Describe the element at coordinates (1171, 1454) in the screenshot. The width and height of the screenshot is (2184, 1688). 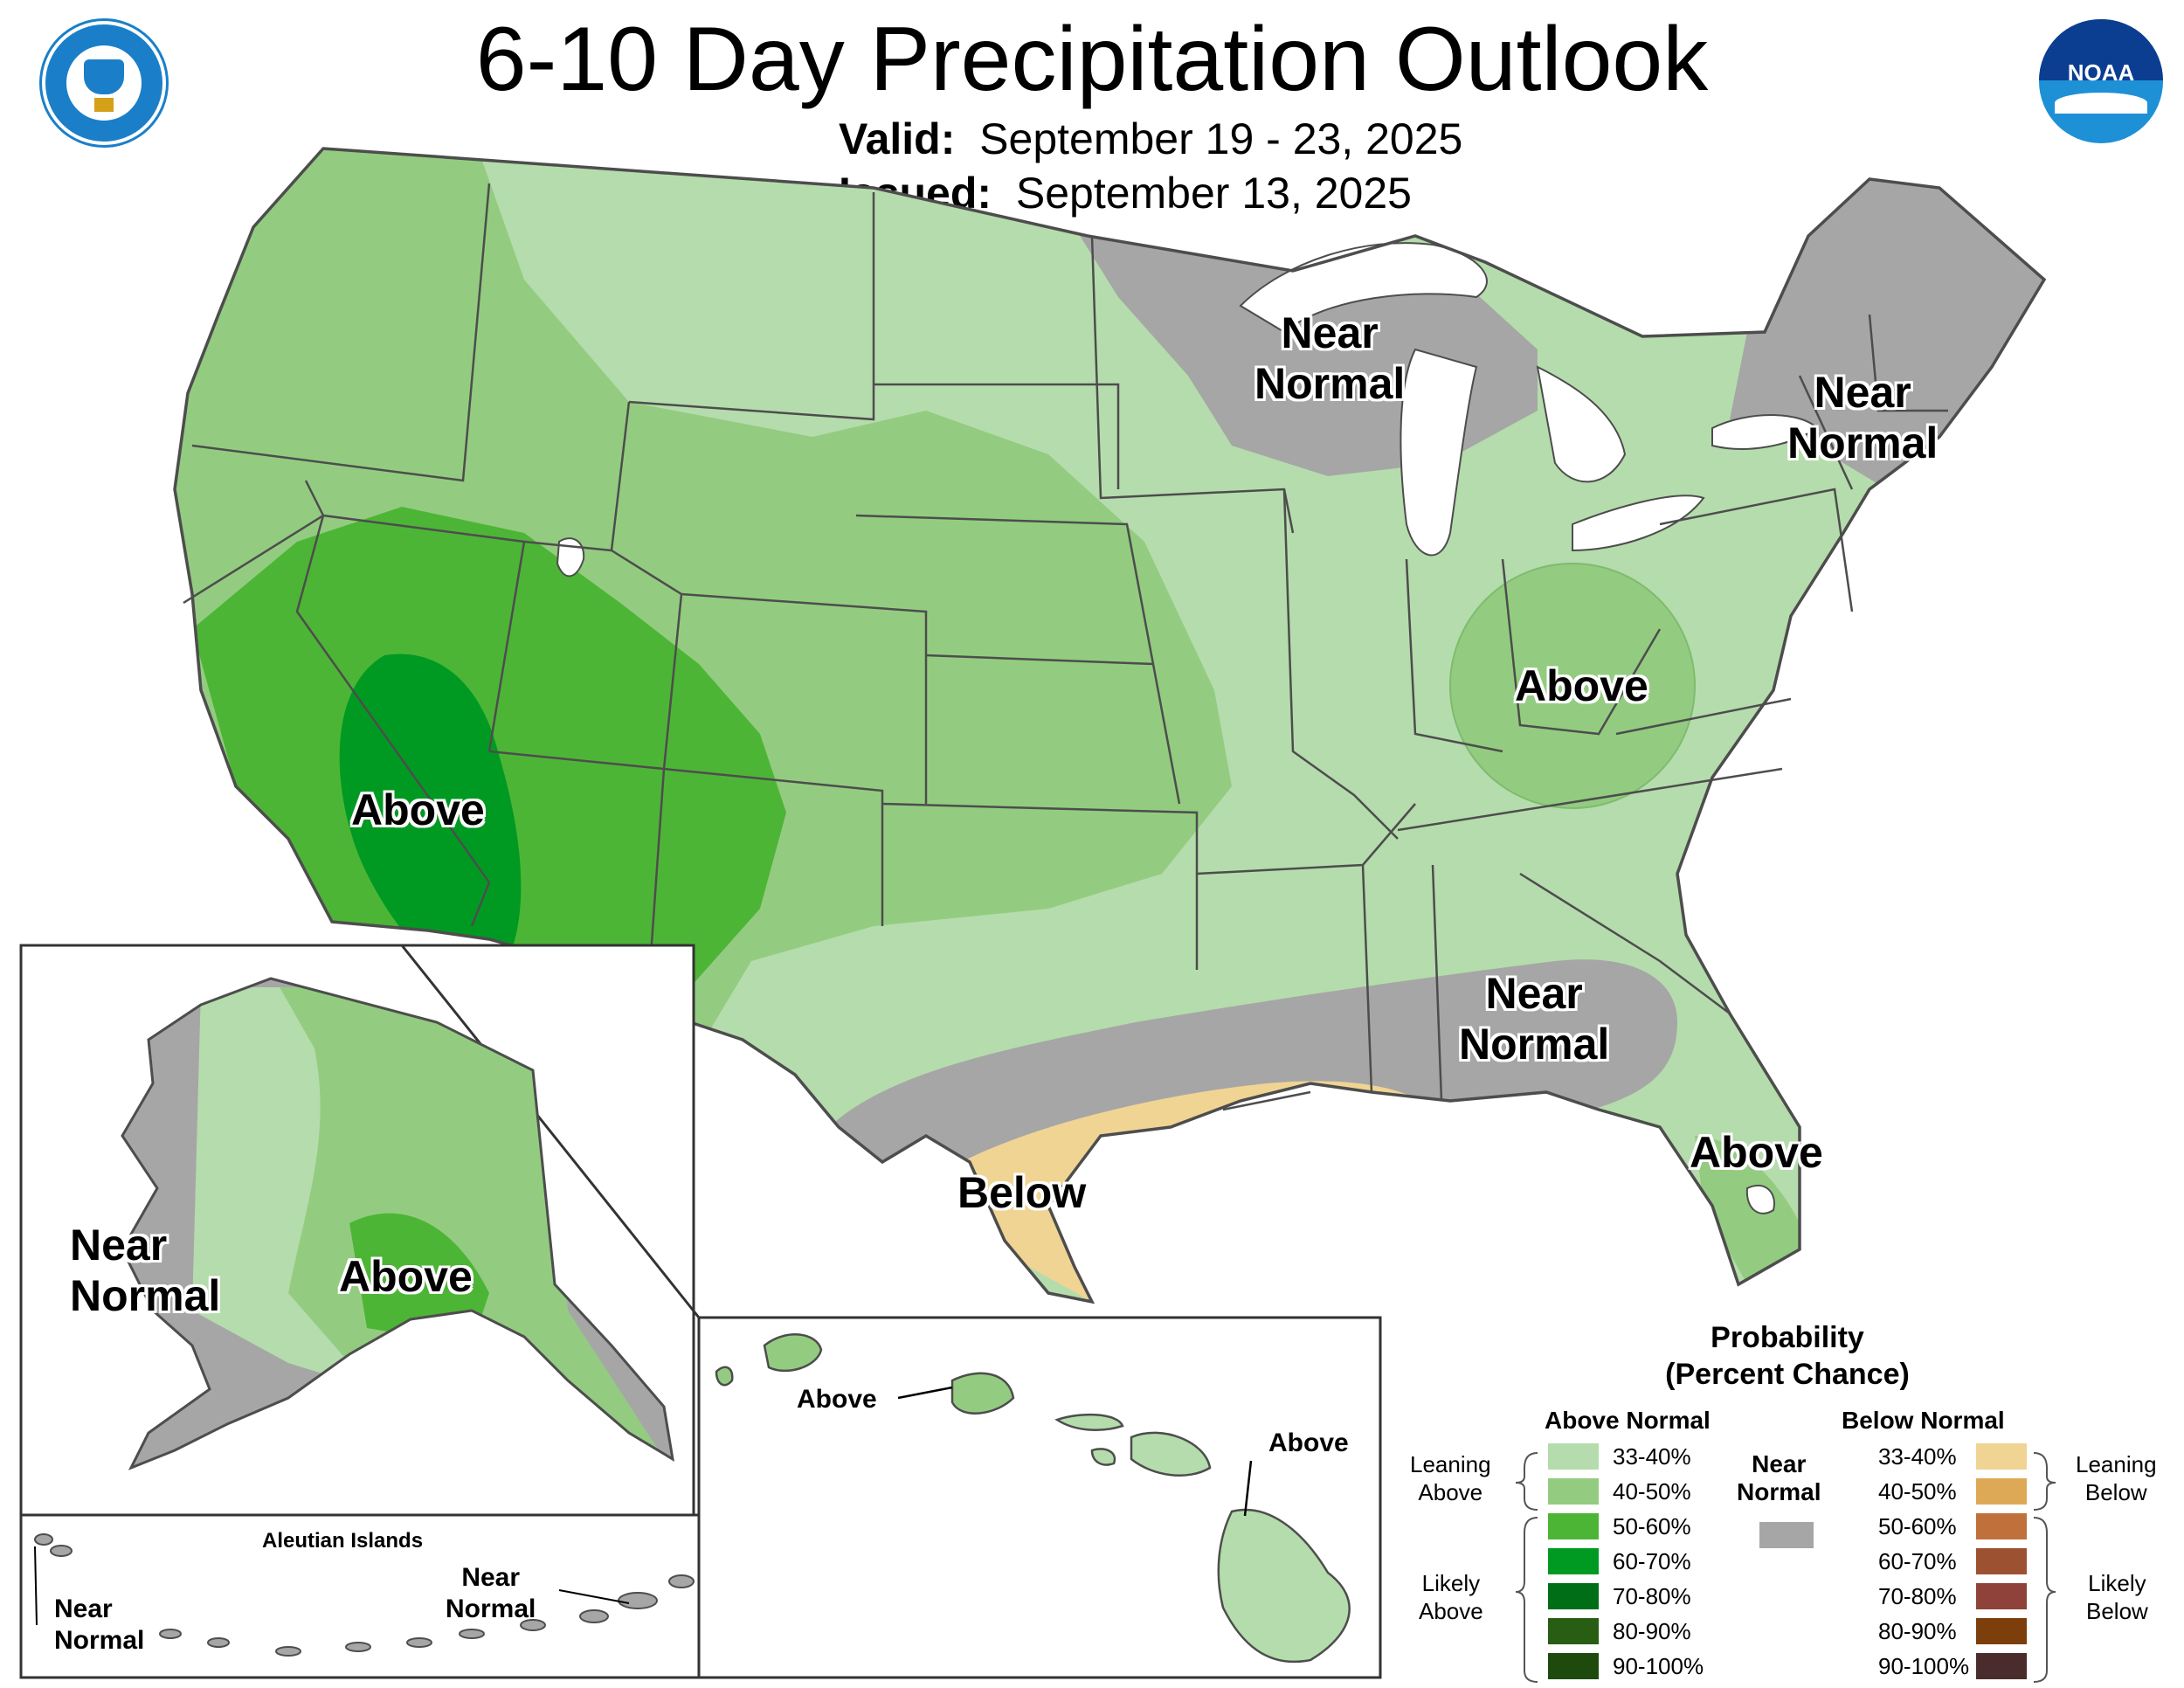
I see `maui-island` at that location.